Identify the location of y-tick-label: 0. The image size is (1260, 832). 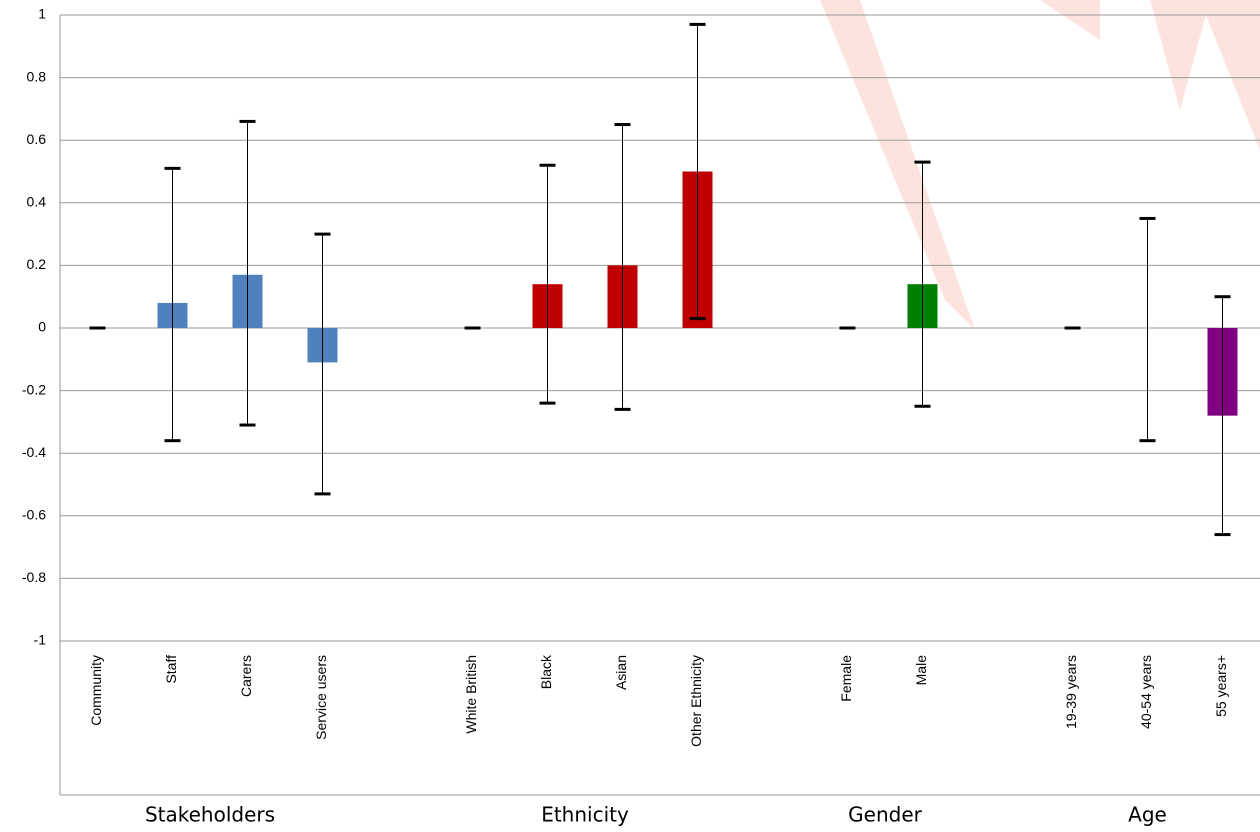
(42, 327).